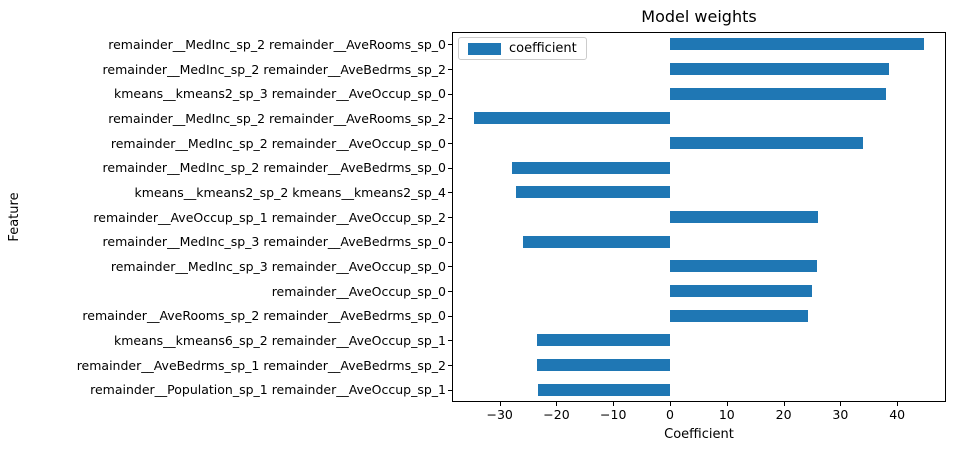 The image size is (956, 455). I want to click on x-tick-label: 20, so click(783, 414).